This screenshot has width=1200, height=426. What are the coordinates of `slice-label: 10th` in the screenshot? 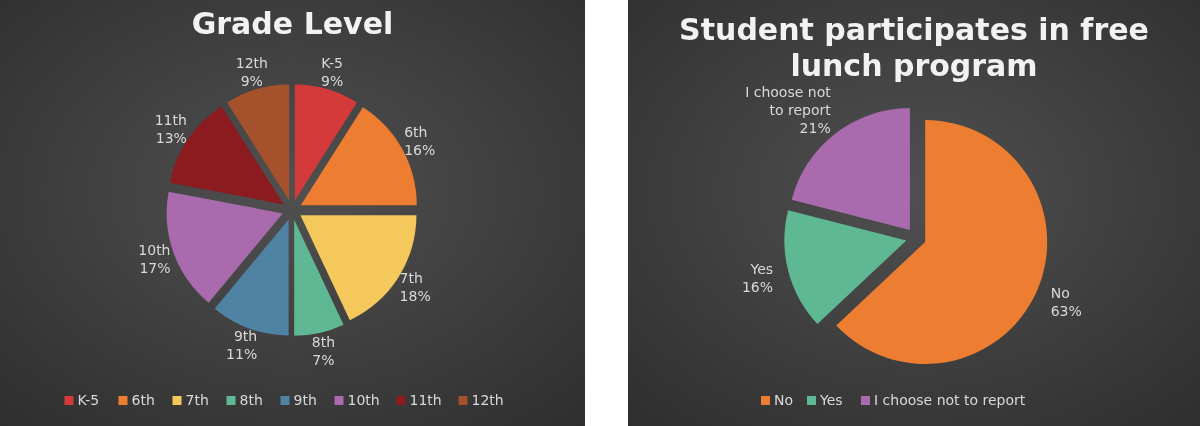 It's located at (154, 249).